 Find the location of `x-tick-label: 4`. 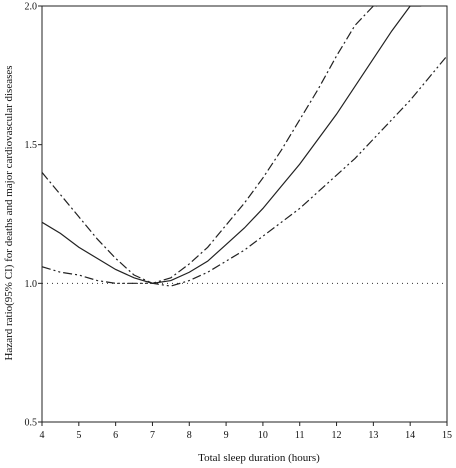

x-tick-label: 4 is located at coordinates (42, 435).